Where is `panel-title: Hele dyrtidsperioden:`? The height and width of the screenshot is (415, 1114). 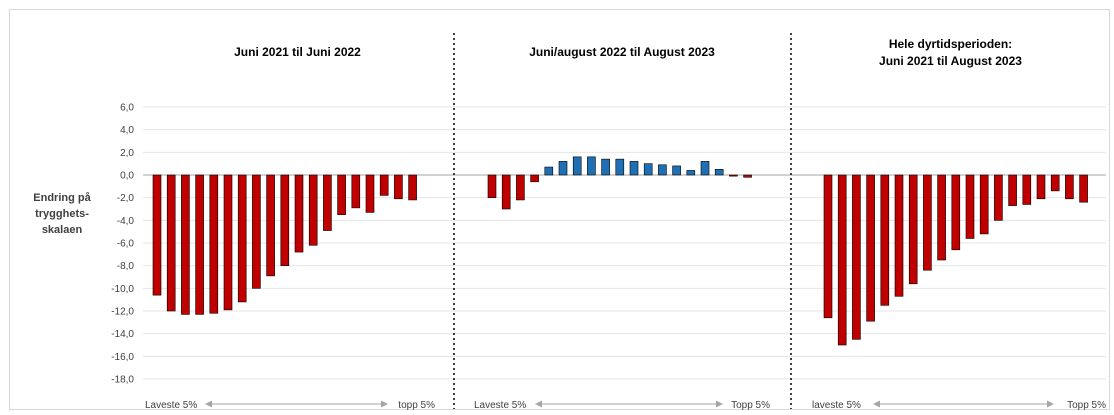
panel-title: Hele dyrtidsperioden: is located at coordinates (950, 44).